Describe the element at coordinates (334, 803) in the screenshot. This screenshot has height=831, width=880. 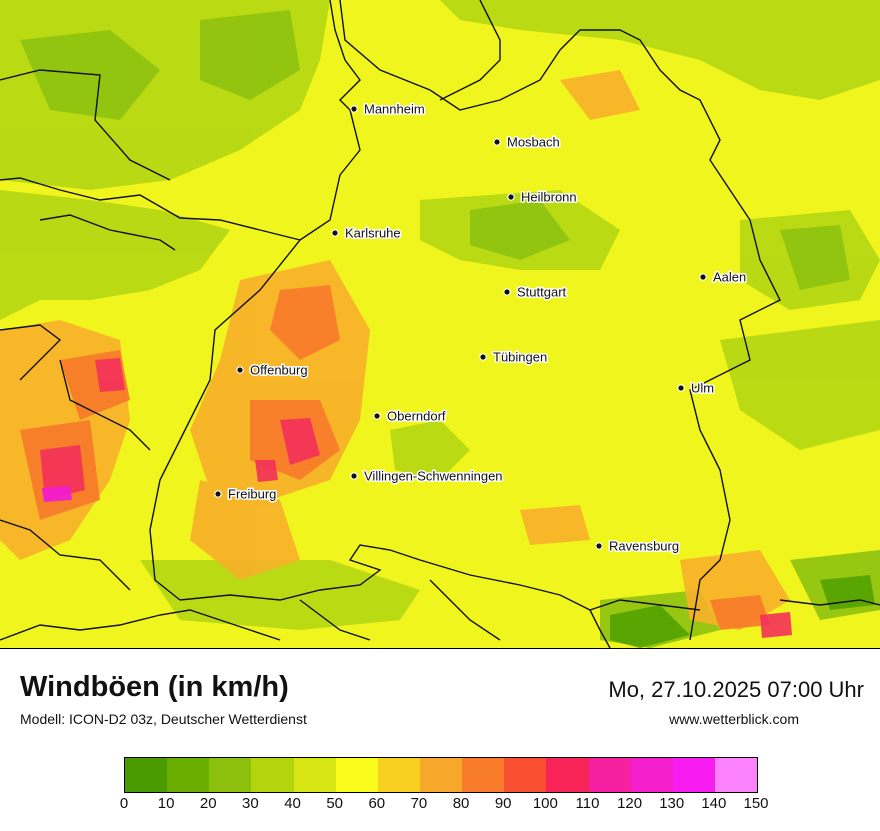
I see `legend-tick-label: 50` at that location.